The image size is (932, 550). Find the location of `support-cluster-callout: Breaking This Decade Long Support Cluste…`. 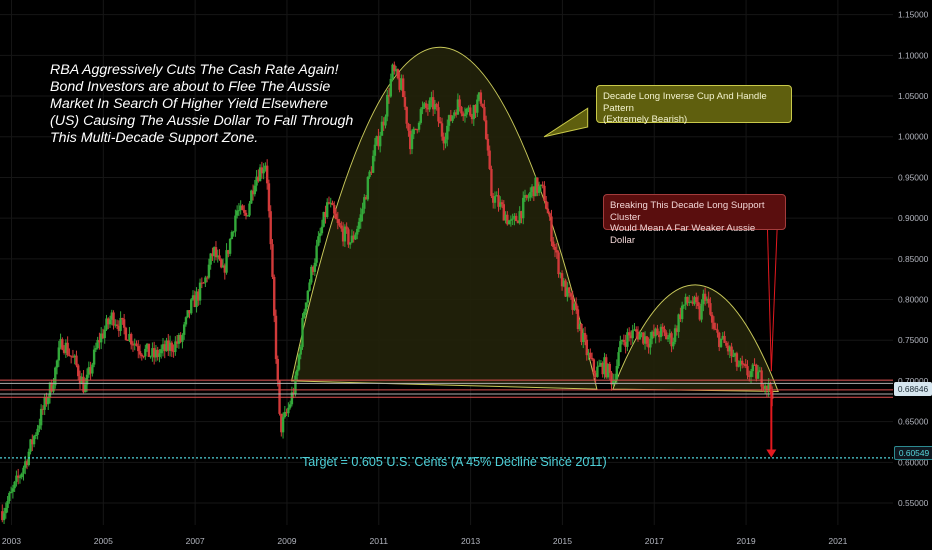

support-cluster-callout: Breaking This Decade Long Support Cluste… is located at coordinates (694, 220).